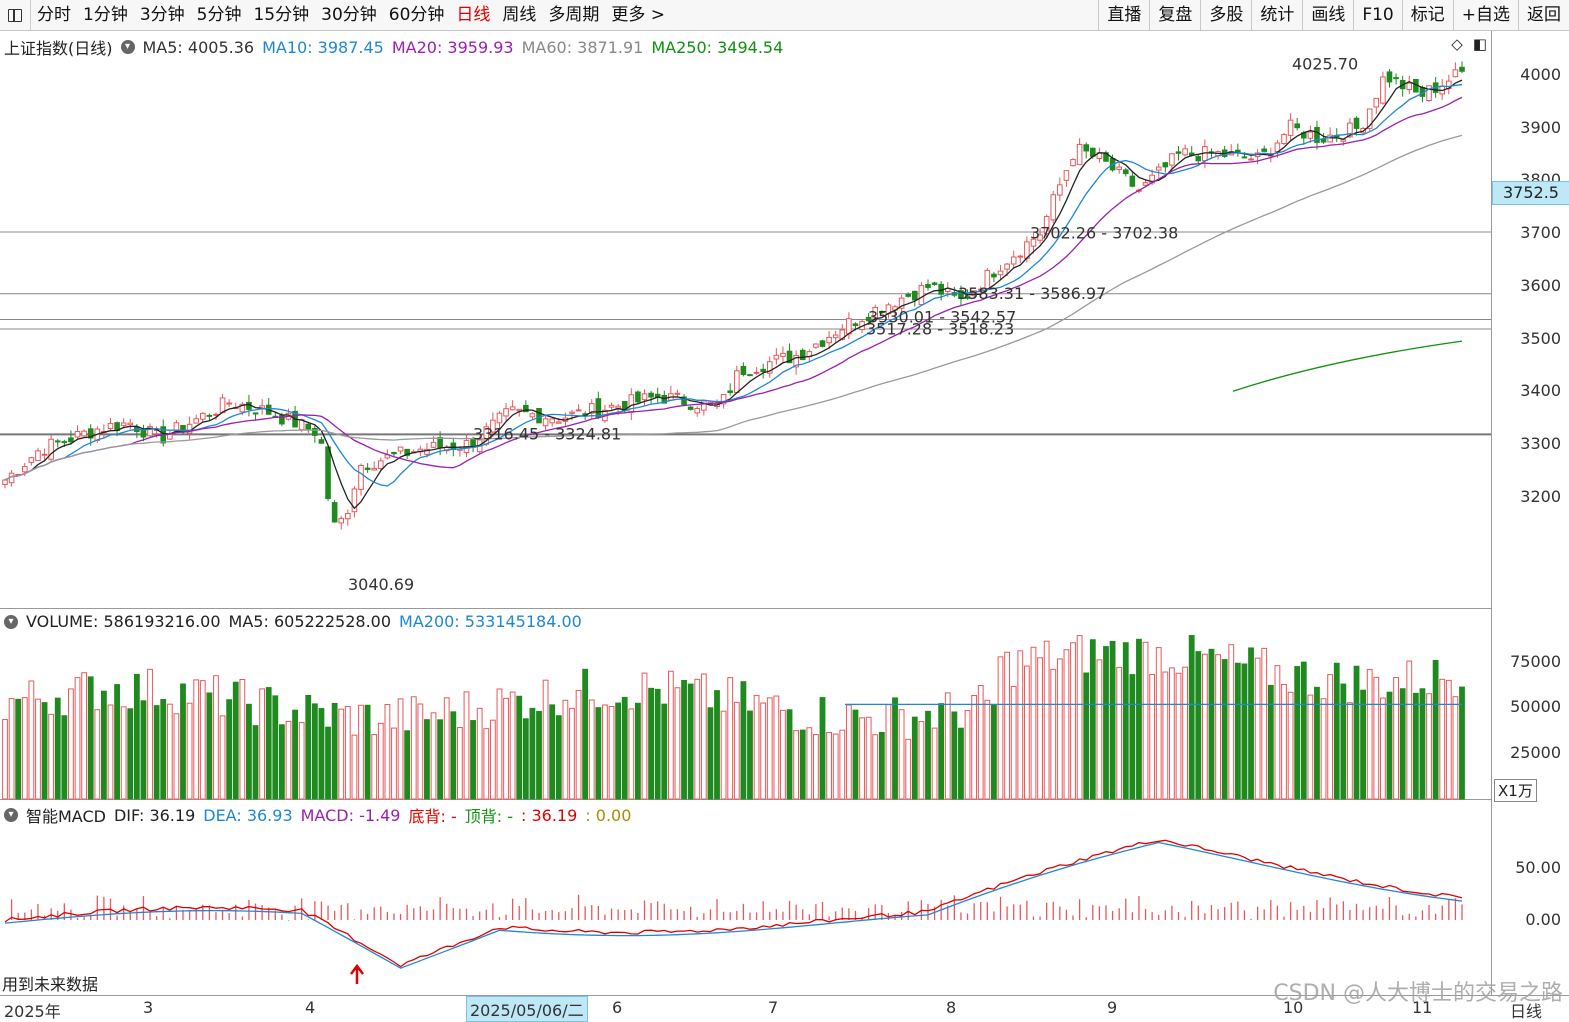 The image size is (1569, 1022). I want to click on macd-settings-icon: ▾, so click(11, 815).